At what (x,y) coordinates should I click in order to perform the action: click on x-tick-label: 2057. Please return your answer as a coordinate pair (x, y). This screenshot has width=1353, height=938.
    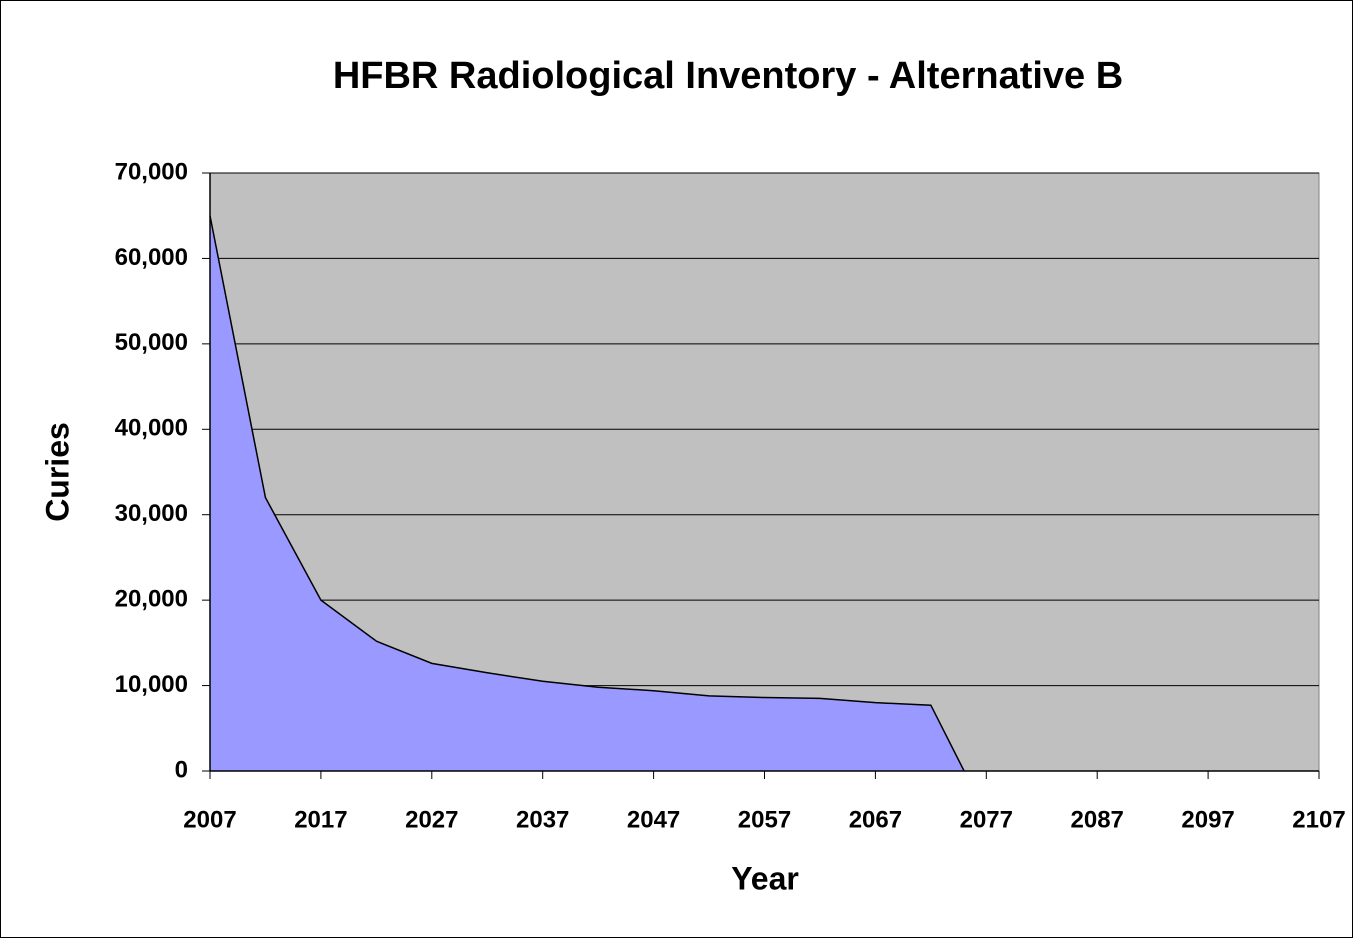
    Looking at the image, I should click on (764, 819).